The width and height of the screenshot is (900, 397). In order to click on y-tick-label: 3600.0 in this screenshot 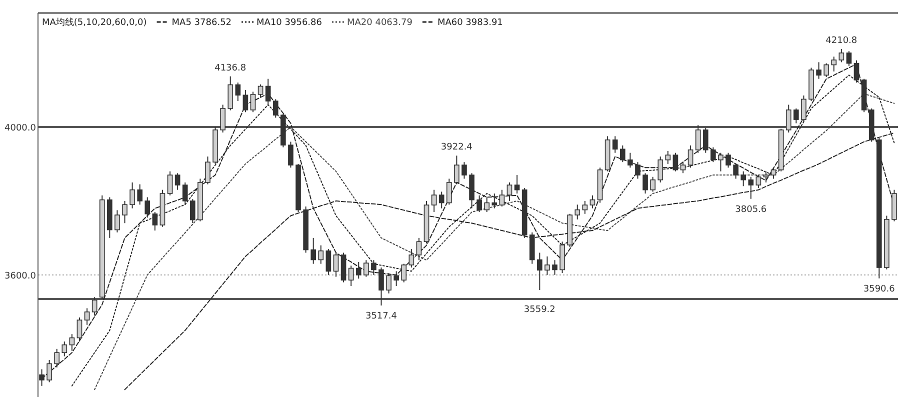, I will do `click(20, 276)`.